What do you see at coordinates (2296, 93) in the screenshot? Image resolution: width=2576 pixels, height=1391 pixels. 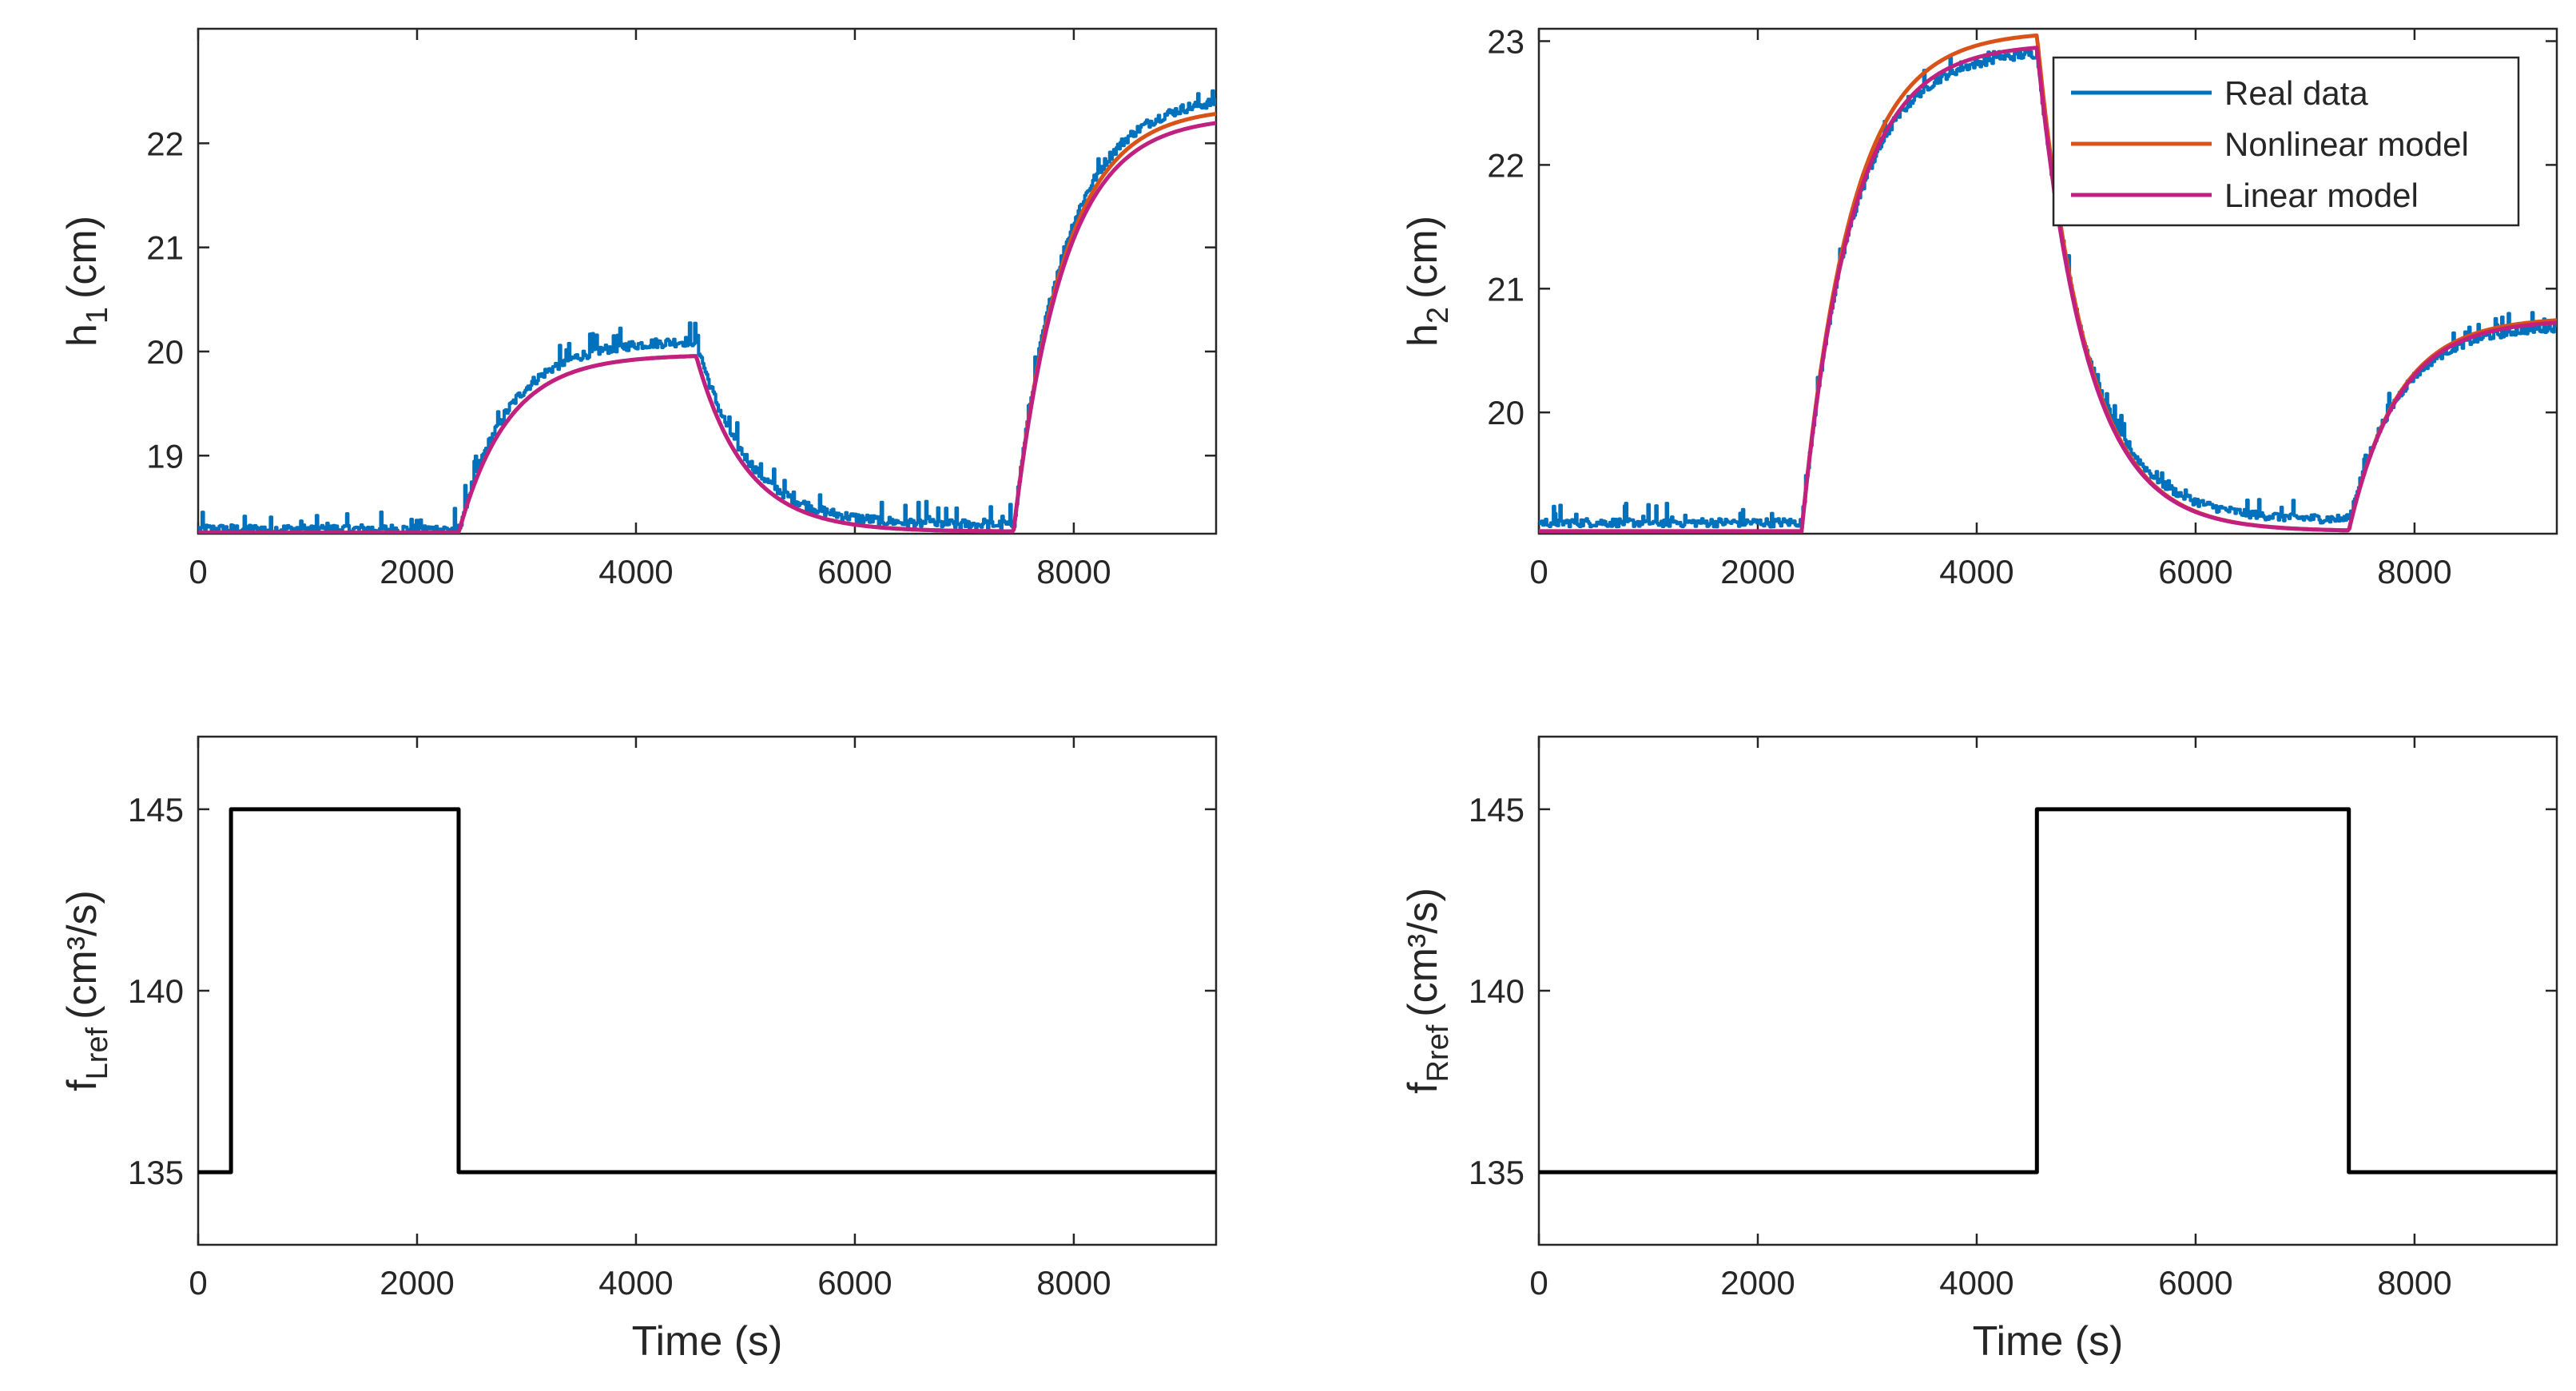 I see `legend-label: Real data` at bounding box center [2296, 93].